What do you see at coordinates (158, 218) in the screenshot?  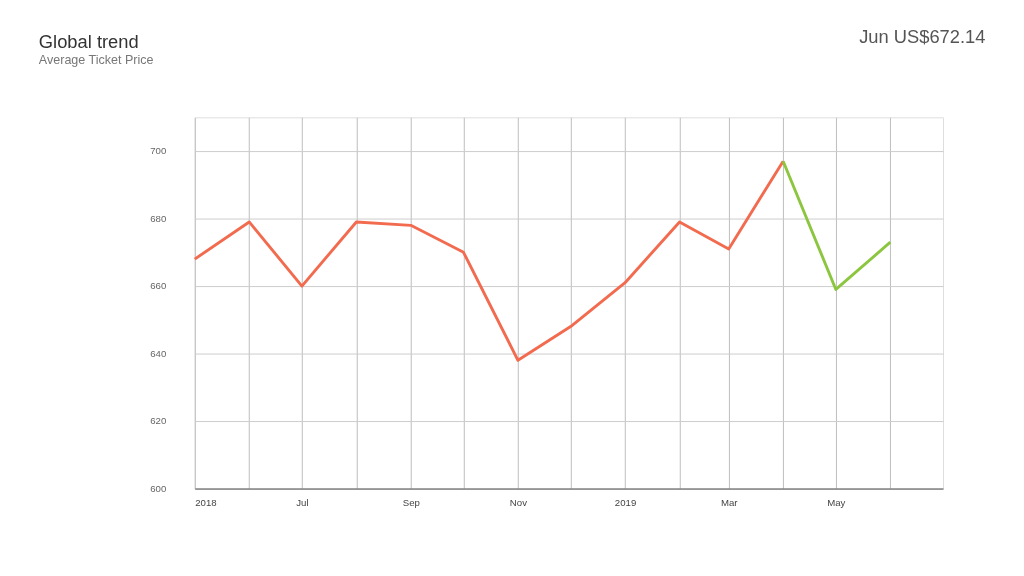 I see `y-tick-label: 680` at bounding box center [158, 218].